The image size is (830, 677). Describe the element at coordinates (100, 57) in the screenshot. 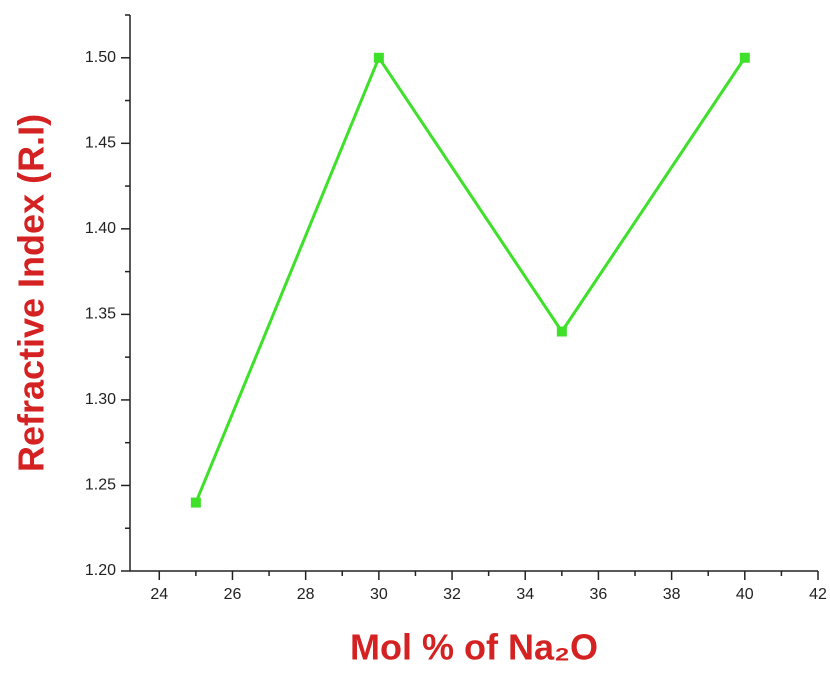

I see `y-tick-label: 1.50` at that location.